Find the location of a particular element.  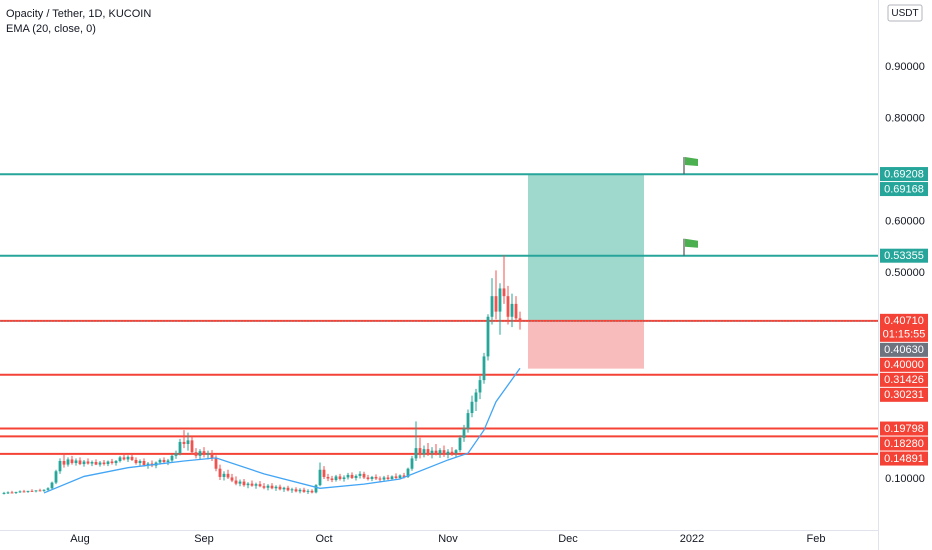

price-label: 0.14891 is located at coordinates (904, 459).